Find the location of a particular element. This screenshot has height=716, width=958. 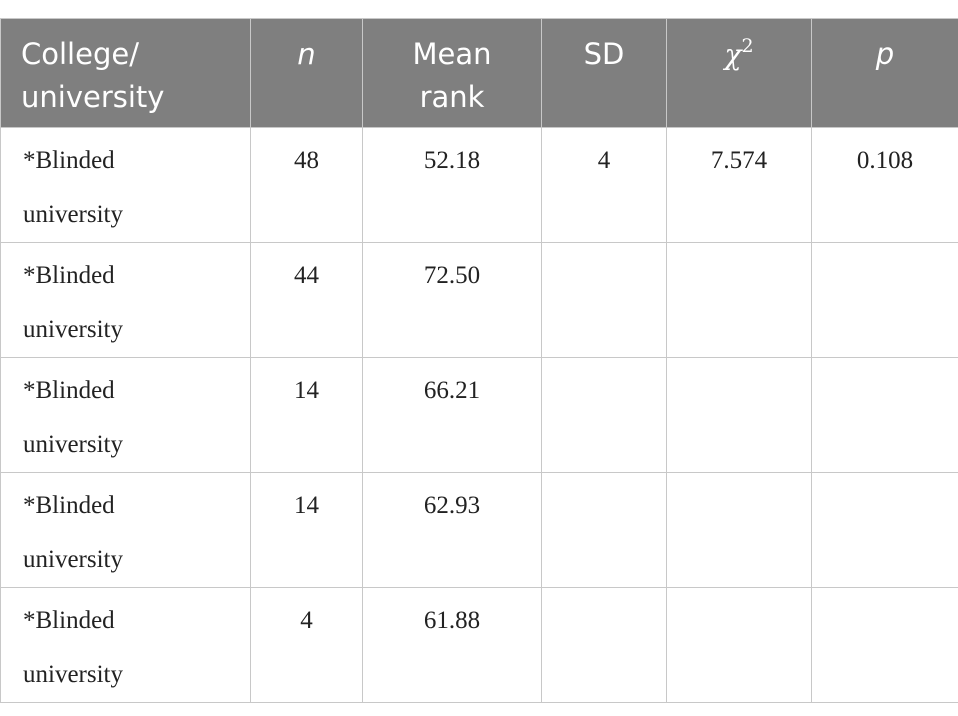

header-cell: SD is located at coordinates (604, 73).